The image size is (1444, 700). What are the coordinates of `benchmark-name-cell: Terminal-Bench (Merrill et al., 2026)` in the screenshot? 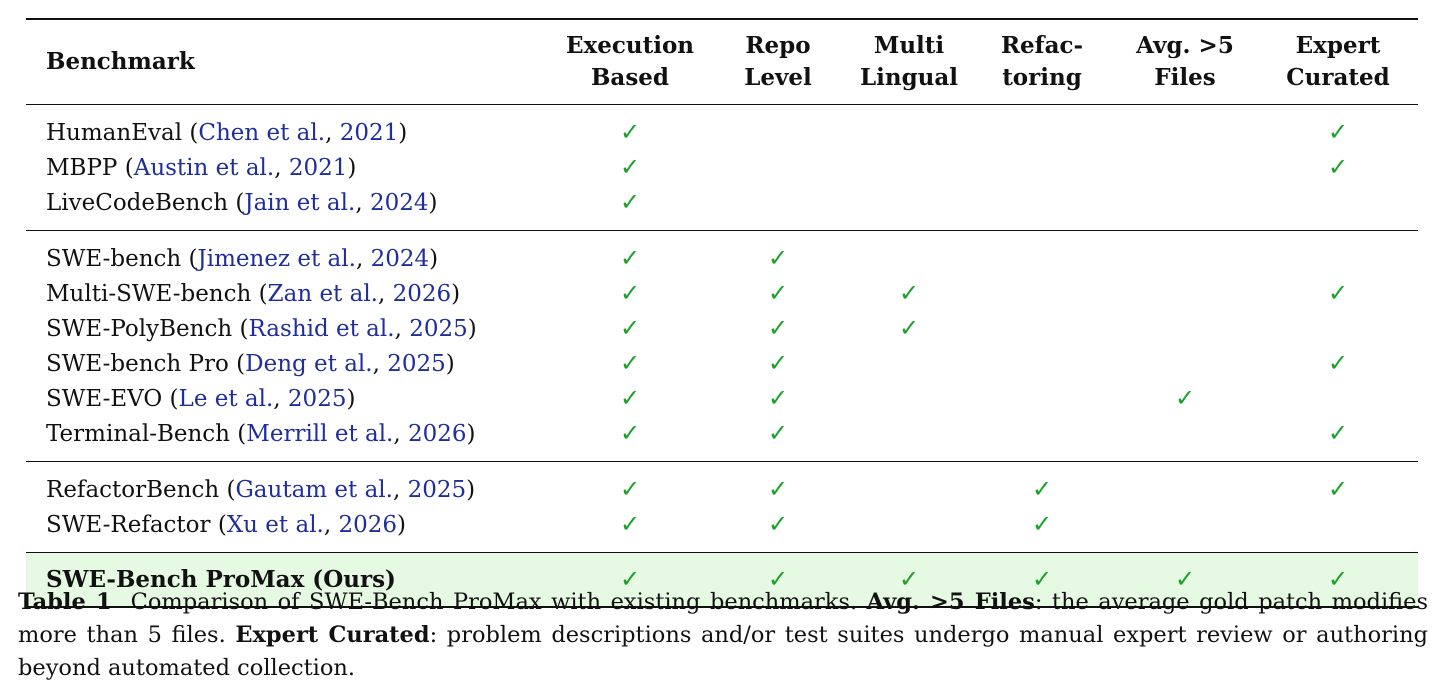 It's located at (261, 433).